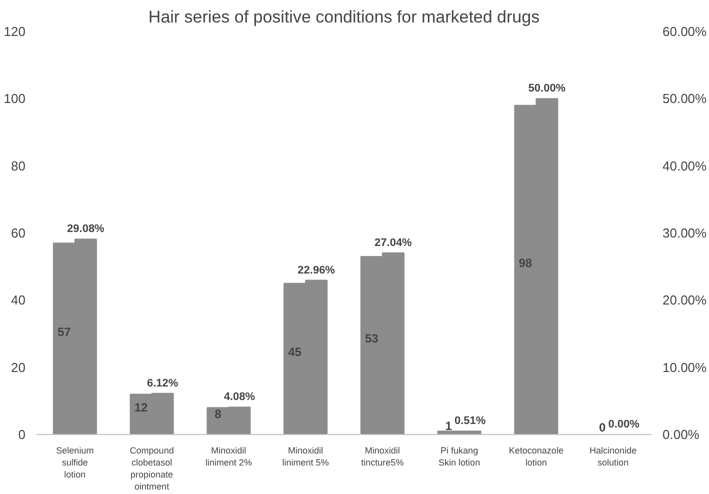  Describe the element at coordinates (344, 17) in the screenshot. I see `chart-title: Hair series of positive conditions for marketed drugs` at that location.